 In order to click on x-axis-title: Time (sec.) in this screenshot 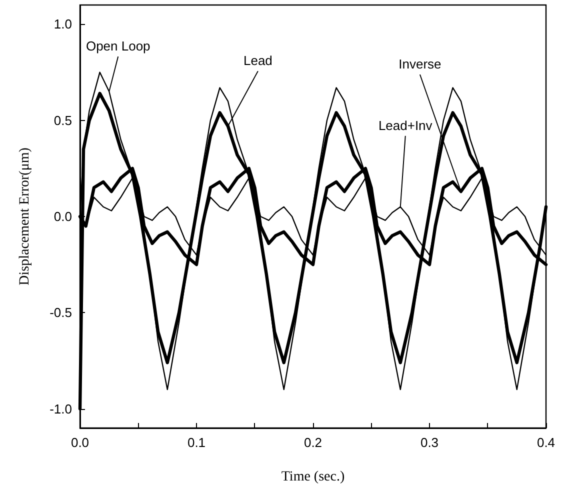, I will do `click(313, 477)`.